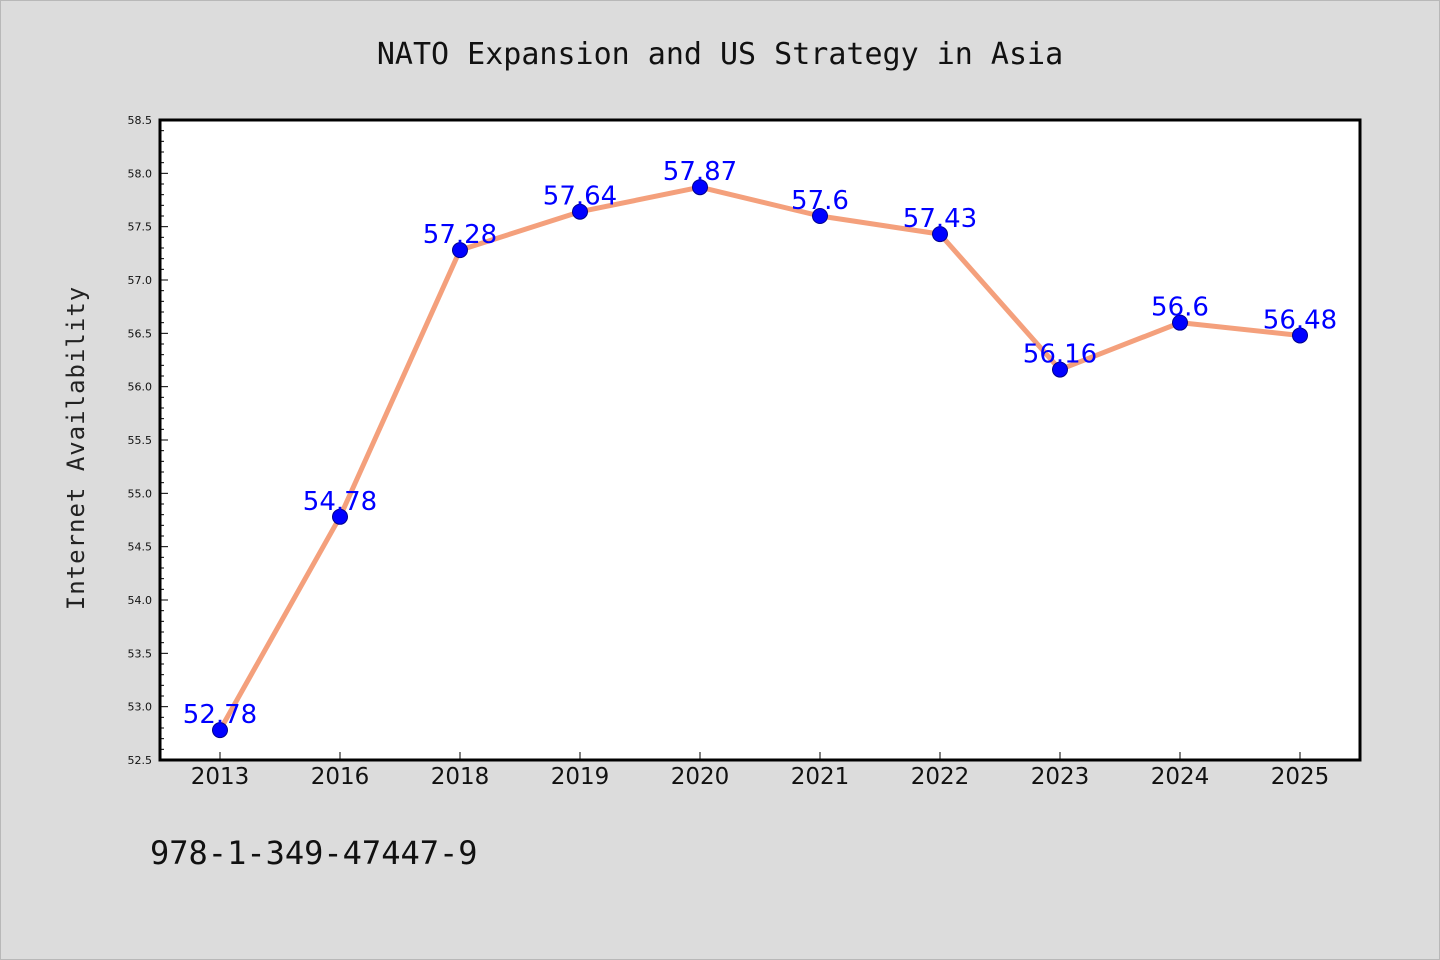 The height and width of the screenshot is (960, 1440). I want to click on x-axis: 2013 2016 2018 2019 2020 2021 2022 2023 2024 2025, so click(760, 771).